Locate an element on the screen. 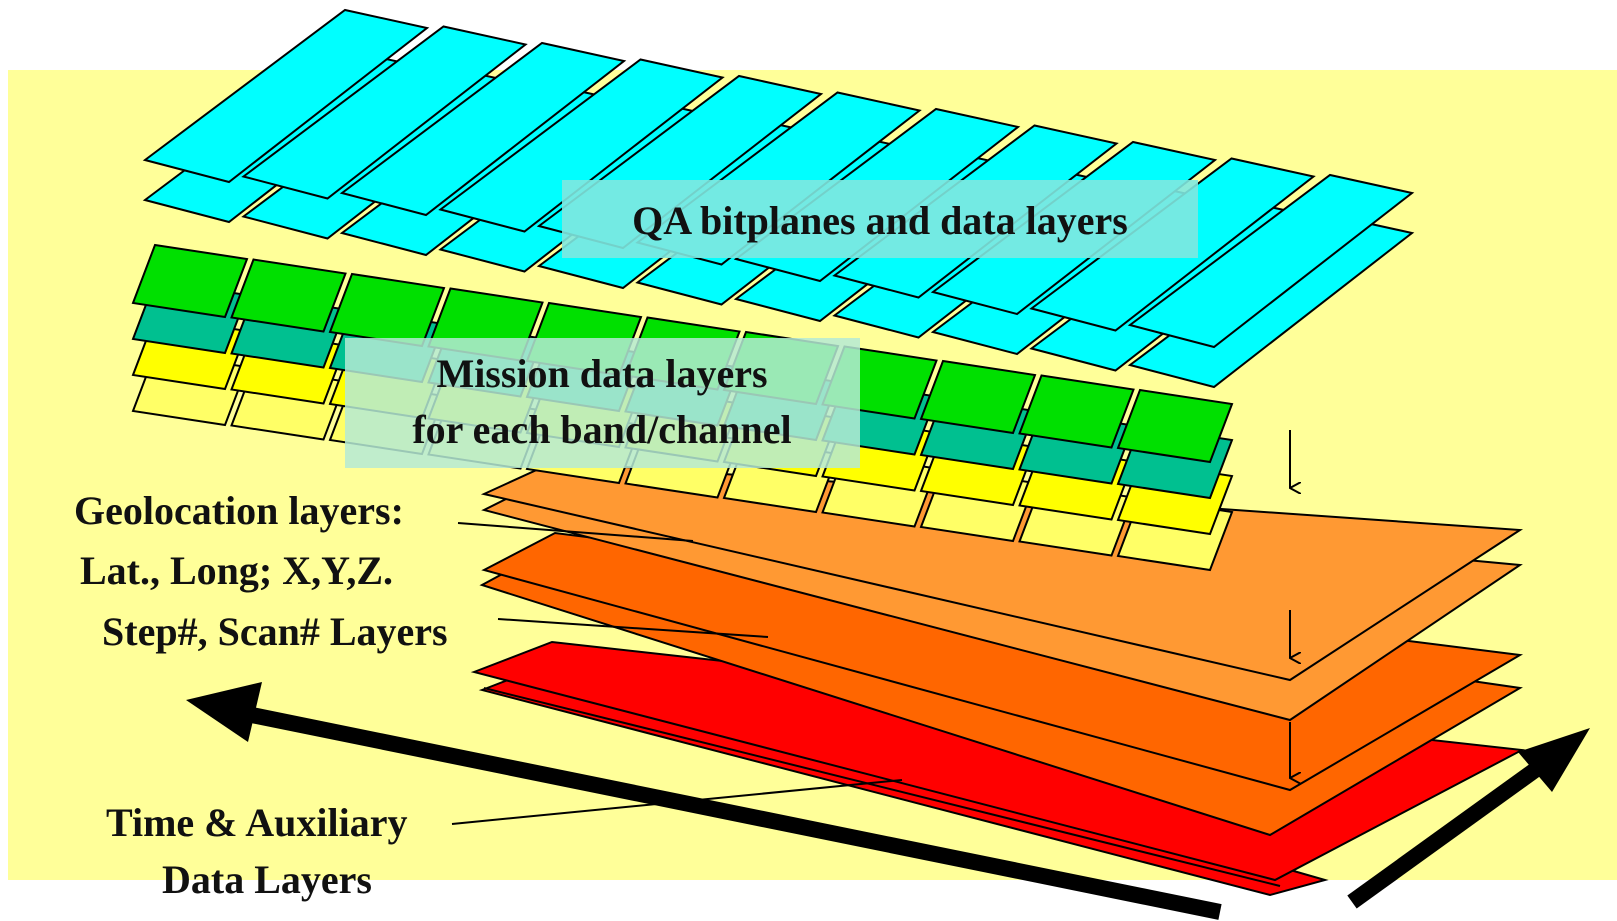 The image size is (1617, 921). mission-label-box is located at coordinates (602, 403).